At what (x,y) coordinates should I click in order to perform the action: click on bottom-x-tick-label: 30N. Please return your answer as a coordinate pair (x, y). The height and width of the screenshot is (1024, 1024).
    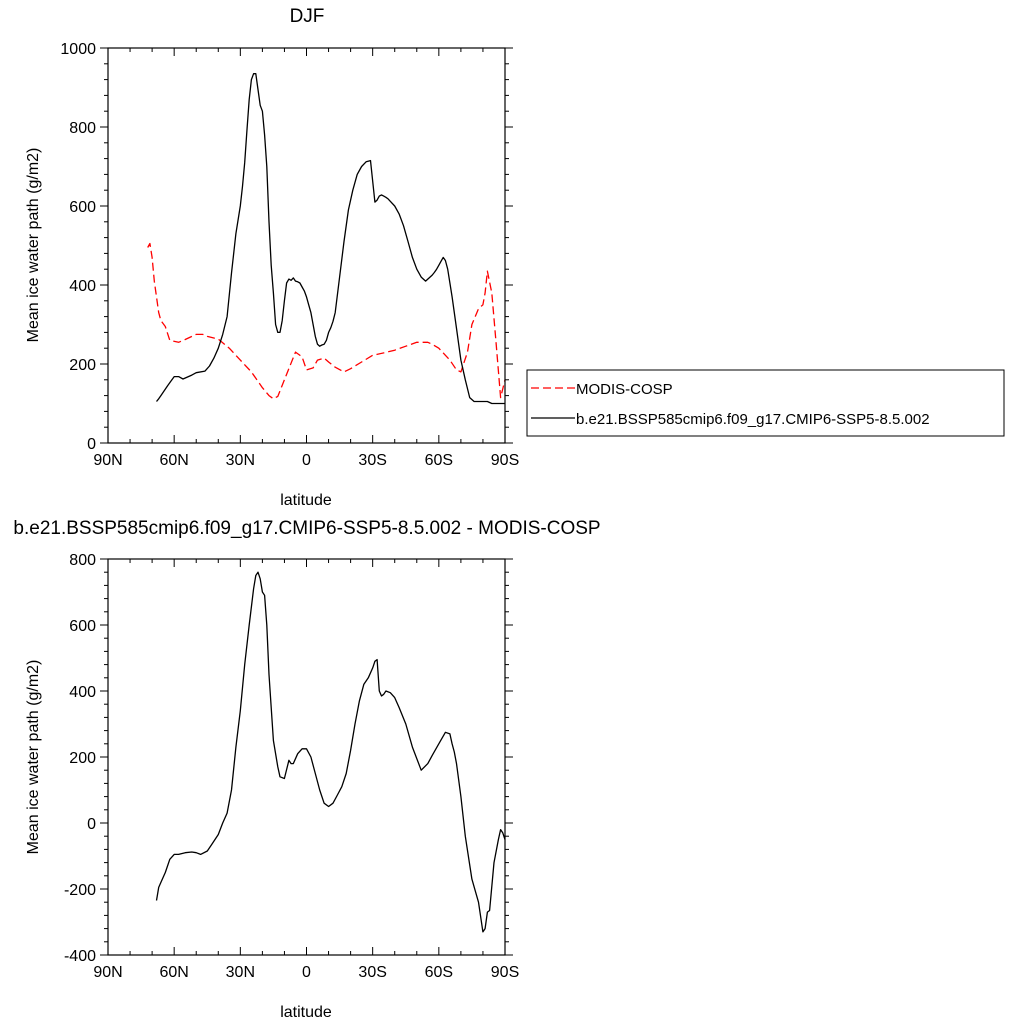
    Looking at the image, I should click on (240, 972).